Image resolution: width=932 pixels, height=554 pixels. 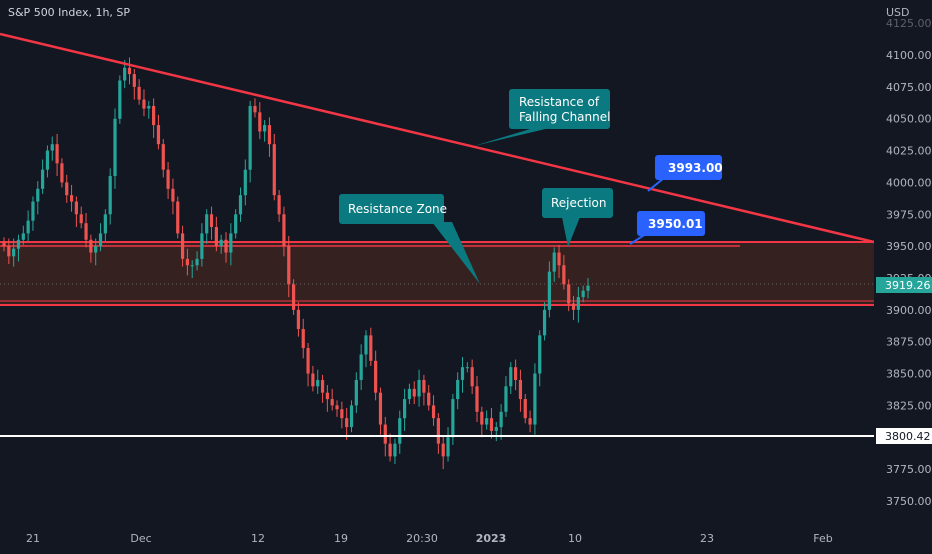 What do you see at coordinates (909, 87) in the screenshot?
I see `price-tick-4075: 4075.00` at bounding box center [909, 87].